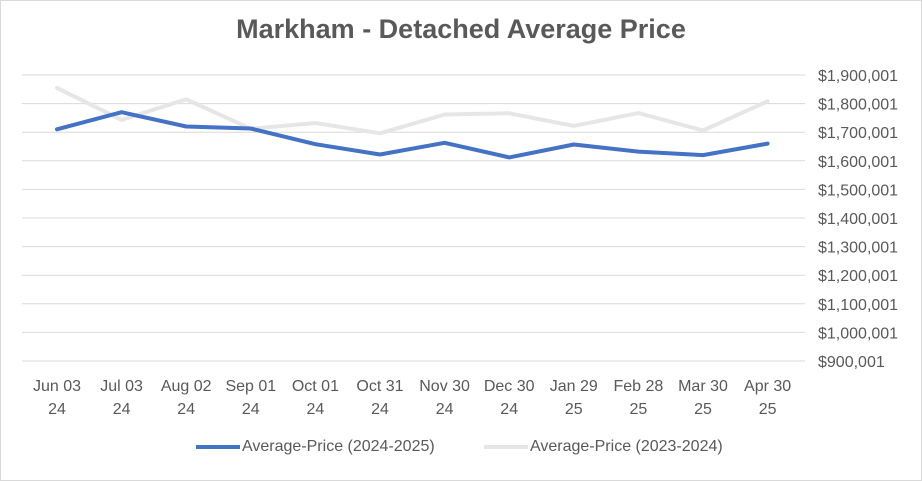 Image resolution: width=922 pixels, height=481 pixels. Describe the element at coordinates (858, 105) in the screenshot. I see `y-tick-label: $1,800,001` at that location.